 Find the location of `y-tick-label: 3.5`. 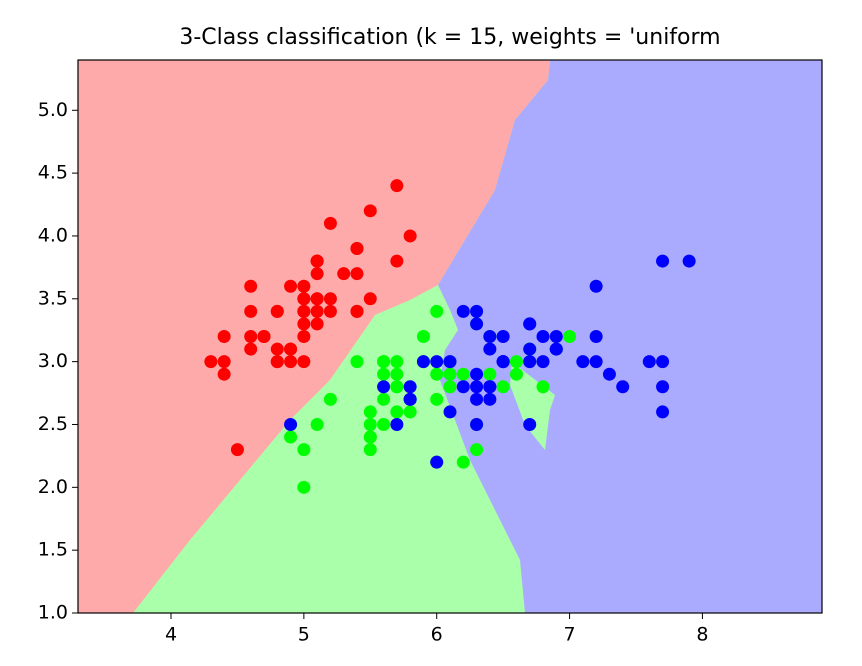

y-tick-label: 3.5 is located at coordinates (53, 298).